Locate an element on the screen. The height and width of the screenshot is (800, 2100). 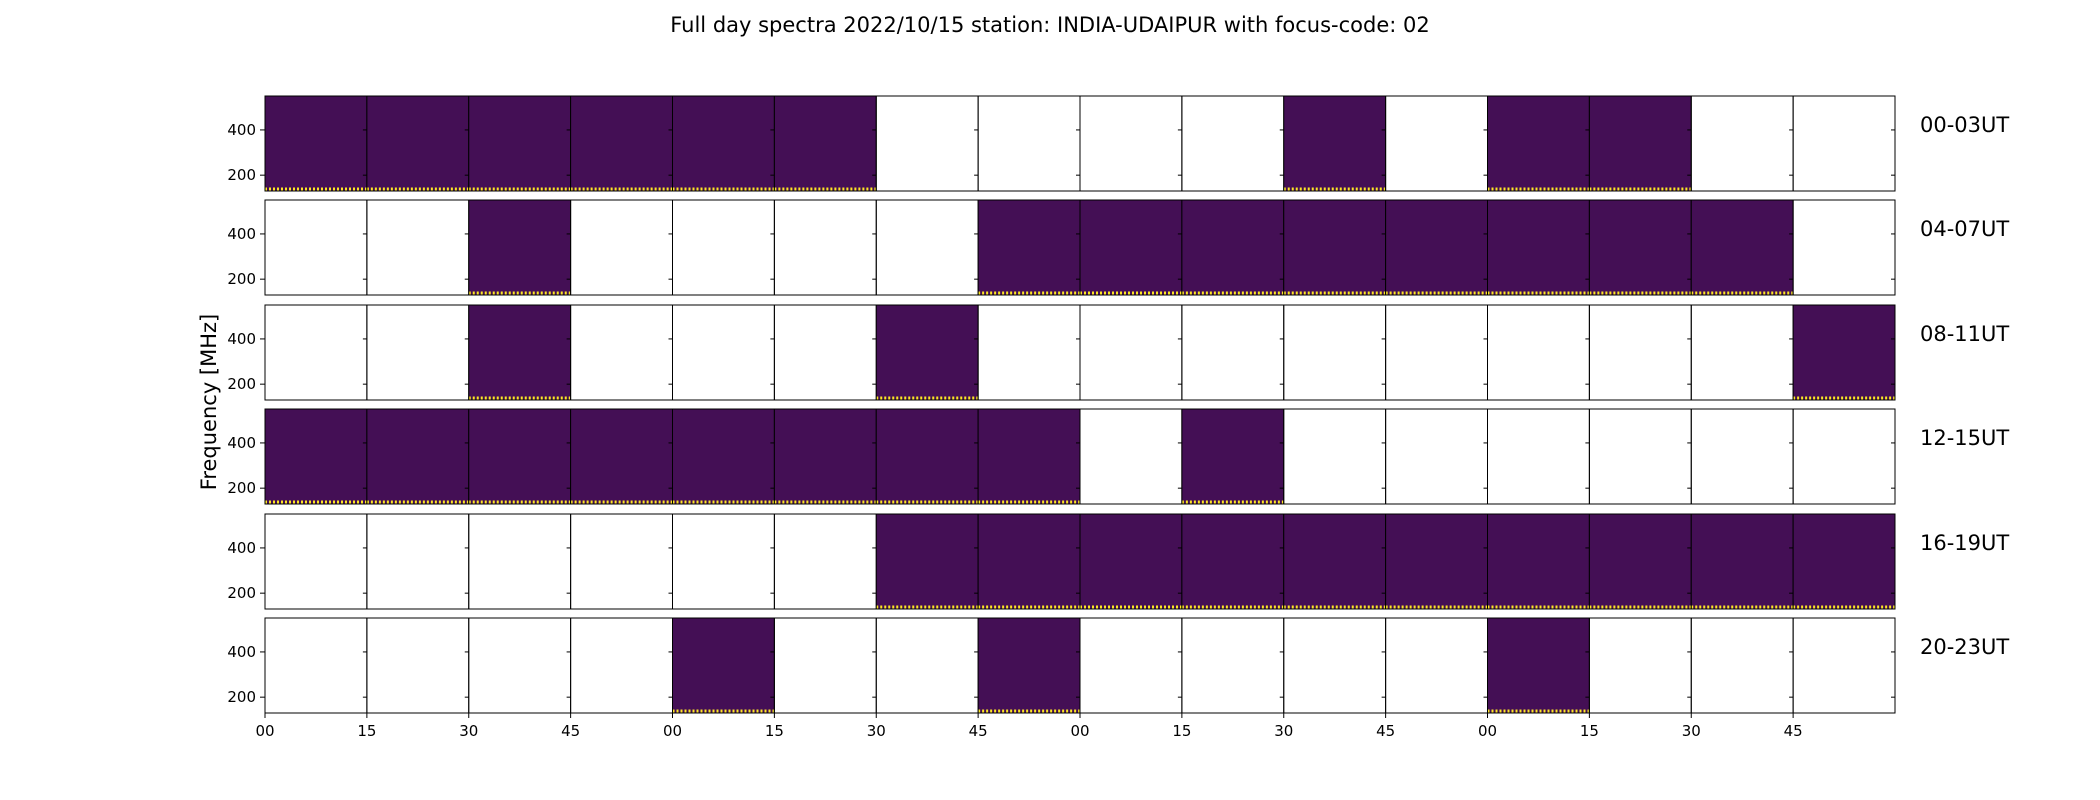
x-tick-label: 30 is located at coordinates (1283, 731).